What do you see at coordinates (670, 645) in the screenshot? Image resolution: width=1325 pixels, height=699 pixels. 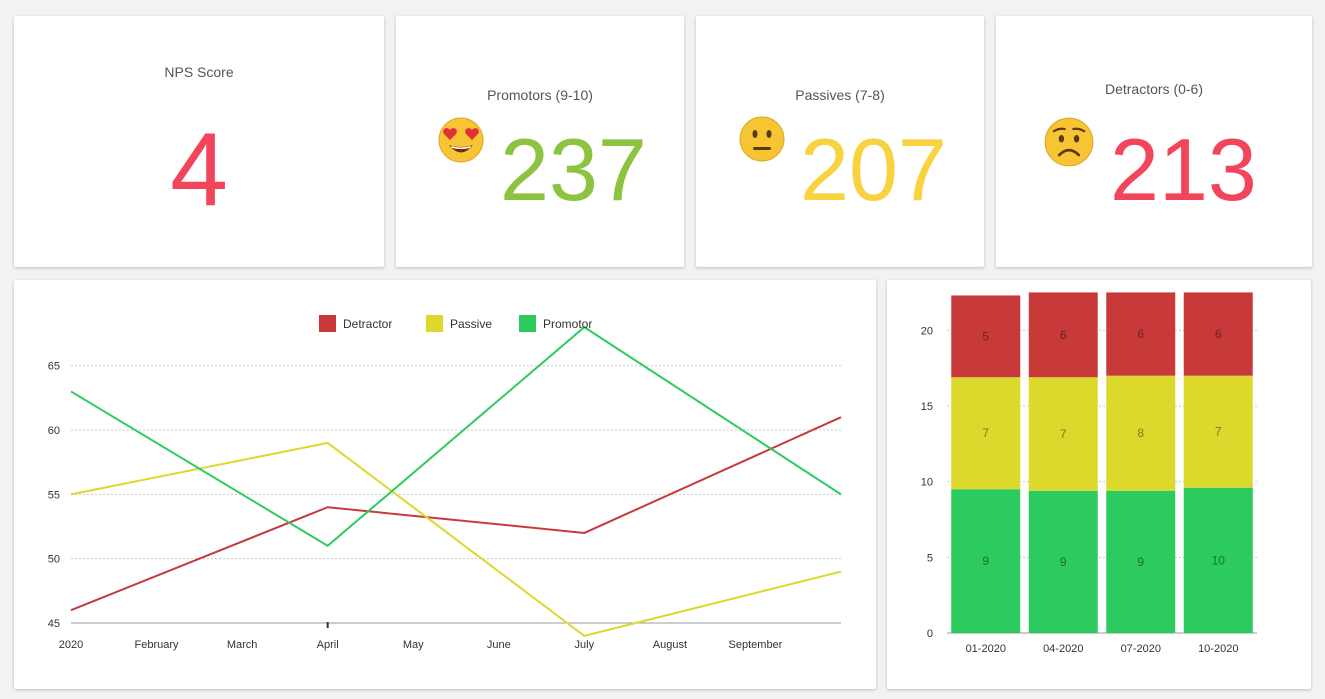 I see `x-tick-label: August` at bounding box center [670, 645].